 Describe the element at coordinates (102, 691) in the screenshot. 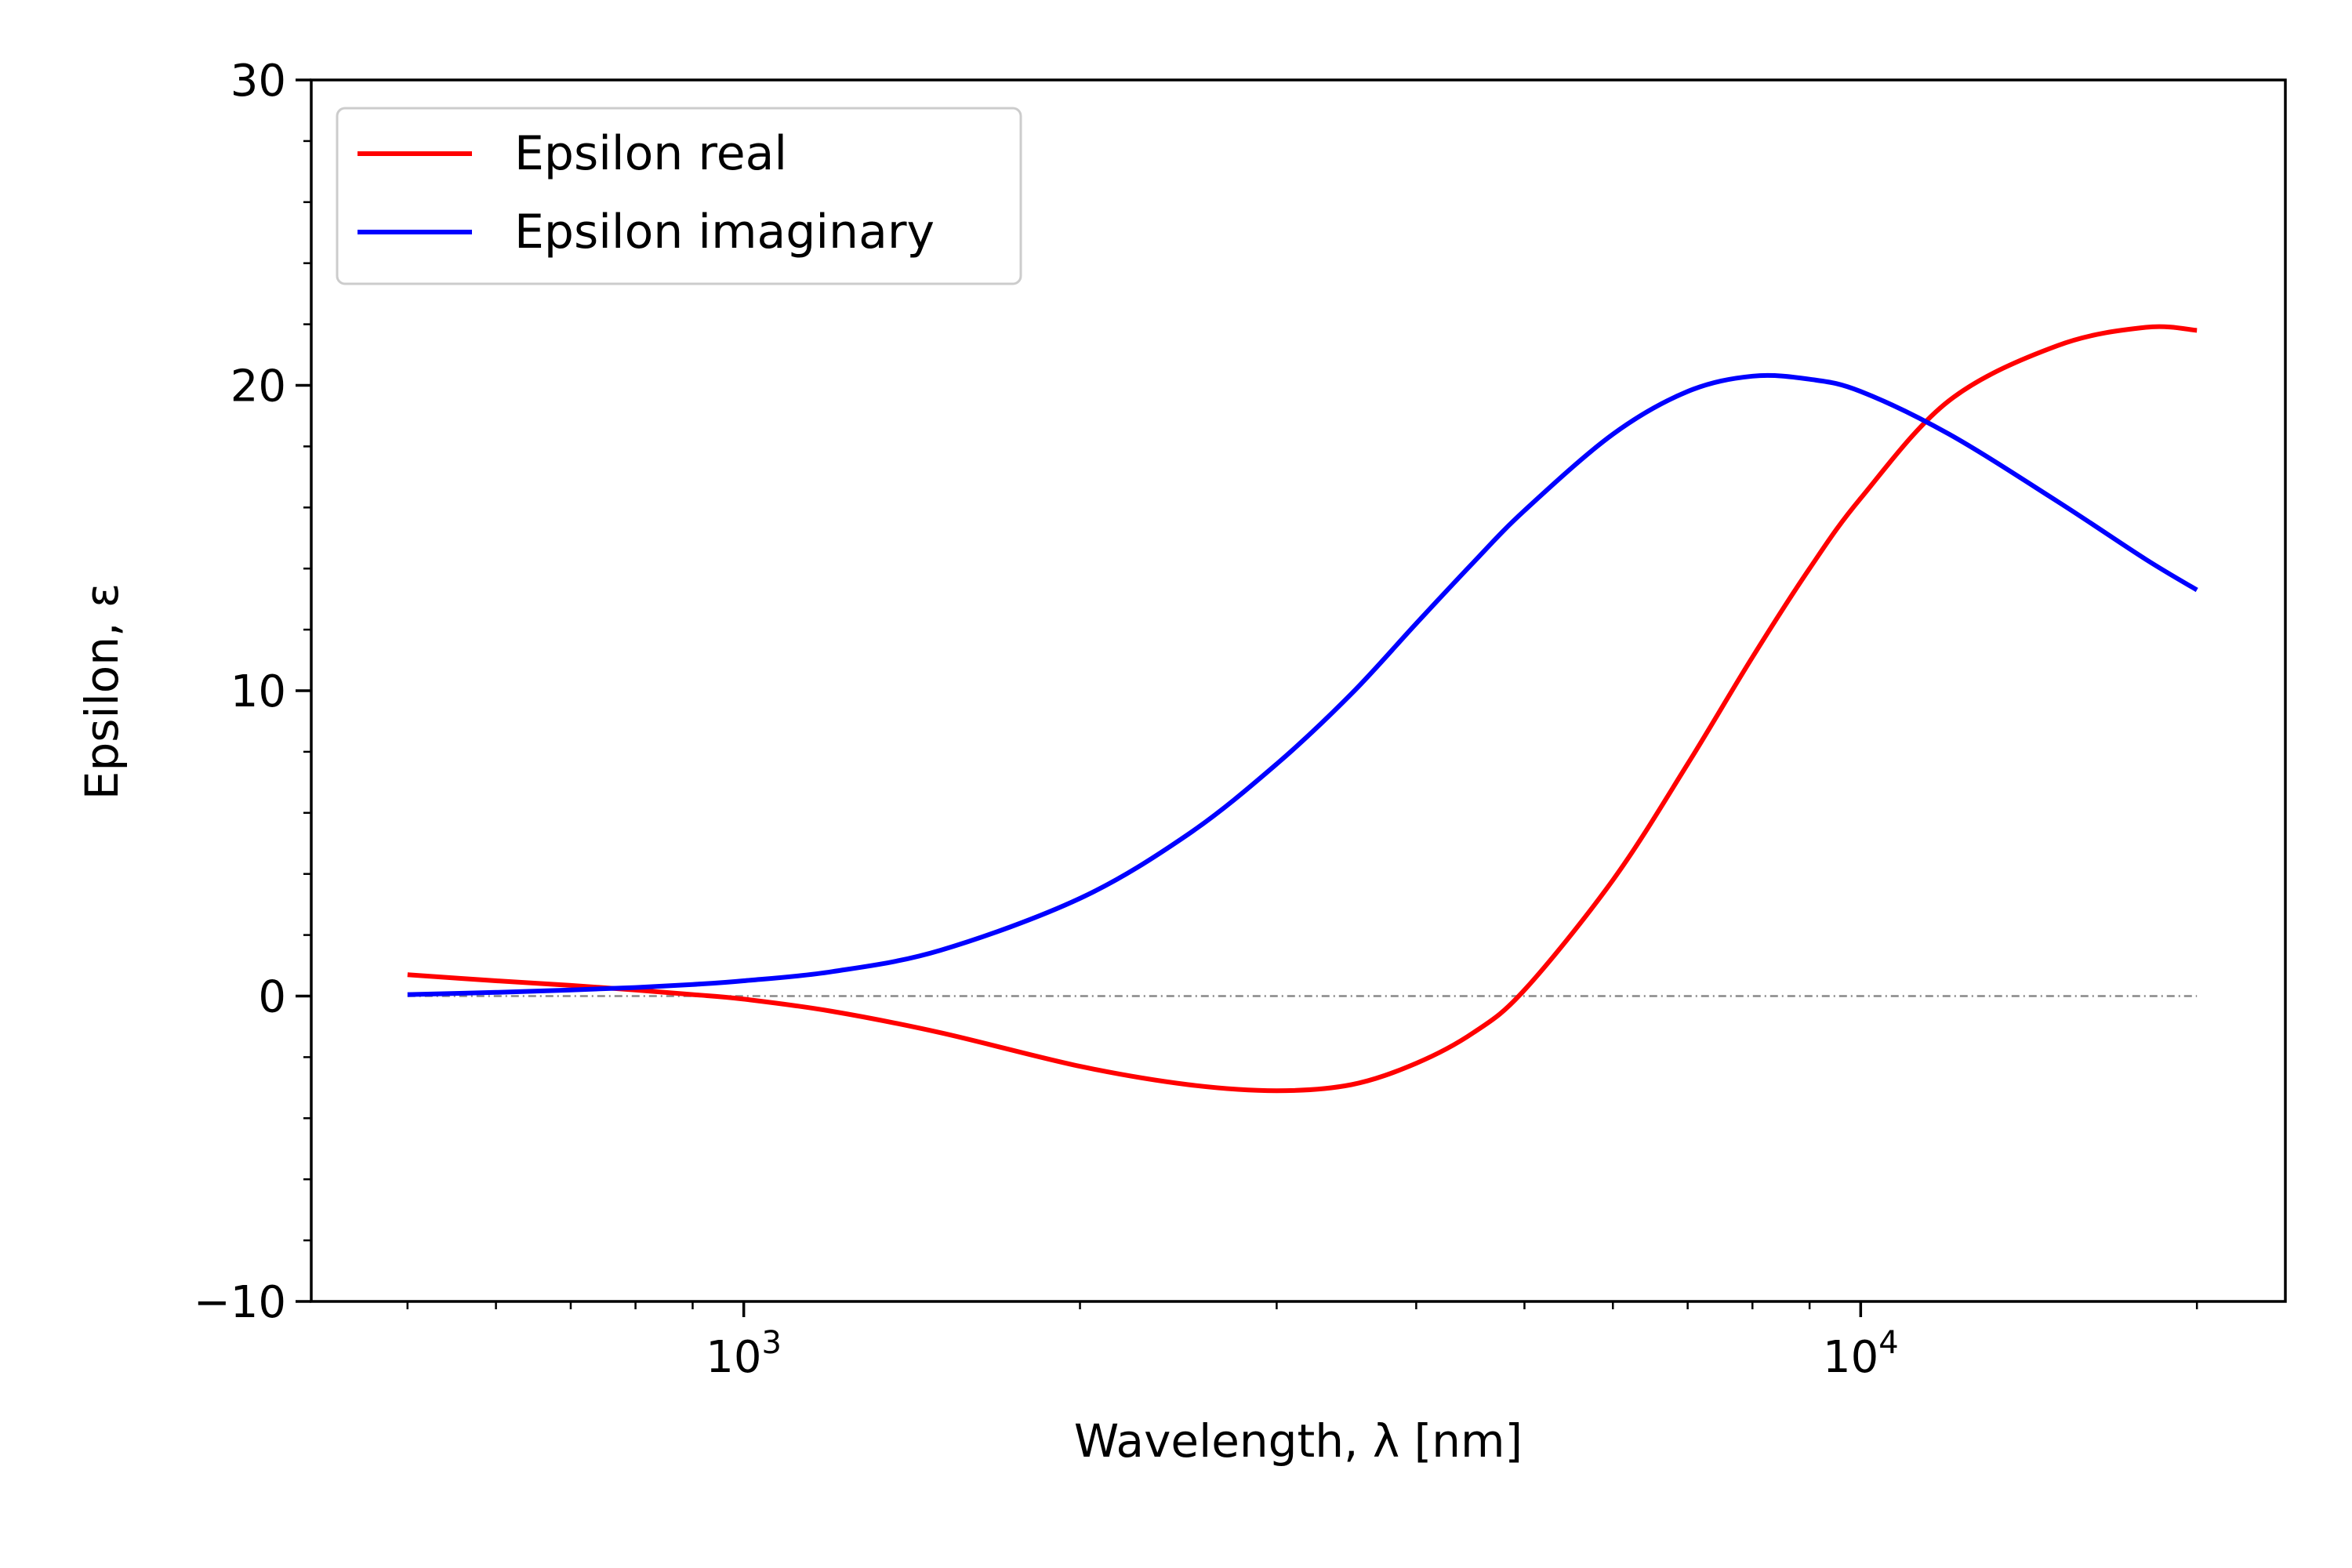

I see `y-axis-title: Epsilon, ε` at that location.